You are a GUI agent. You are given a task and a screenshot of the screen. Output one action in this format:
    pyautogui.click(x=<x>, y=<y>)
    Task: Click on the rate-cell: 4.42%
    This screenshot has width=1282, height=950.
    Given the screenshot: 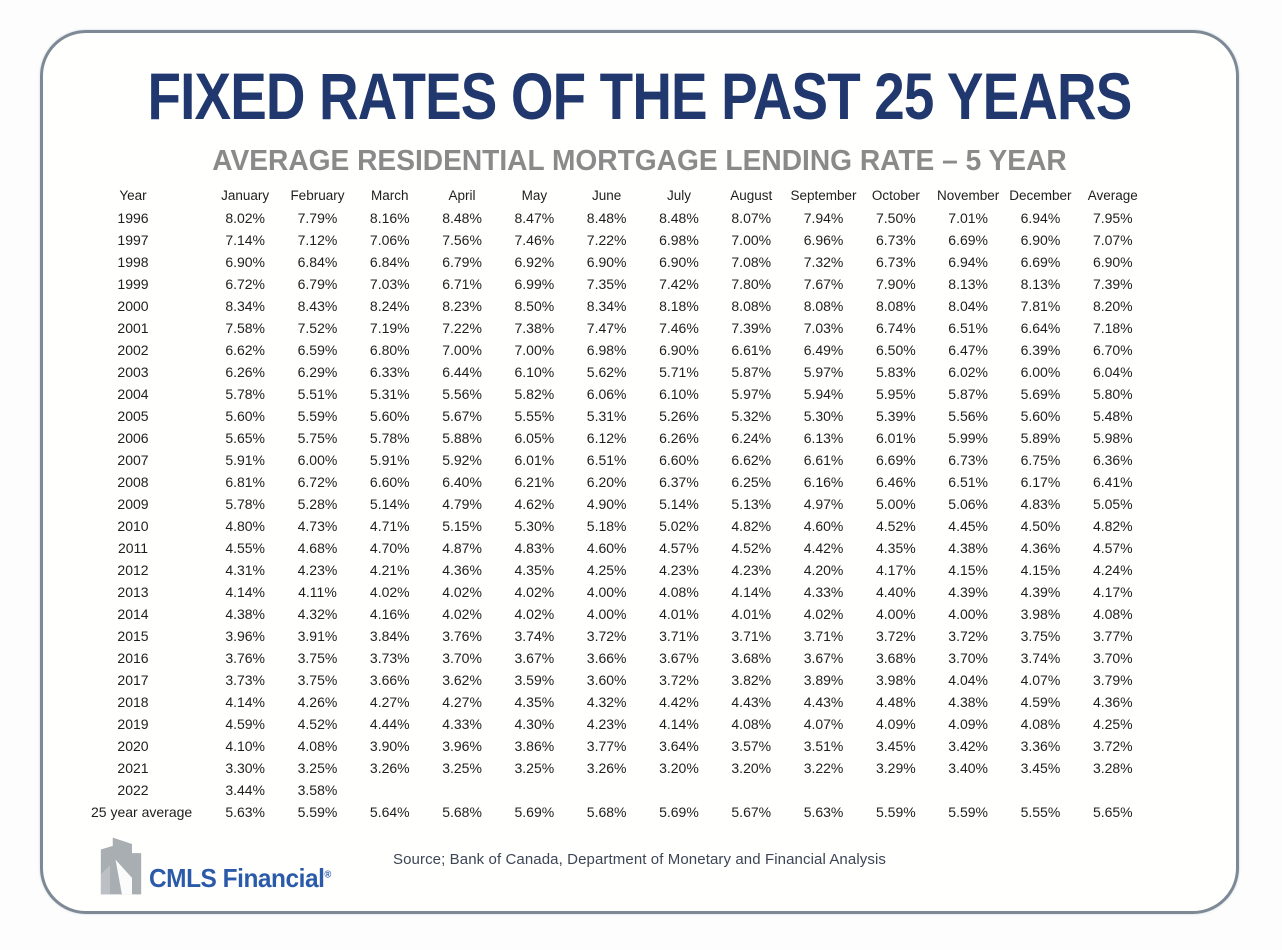 What is the action you would take?
    pyautogui.click(x=679, y=702)
    